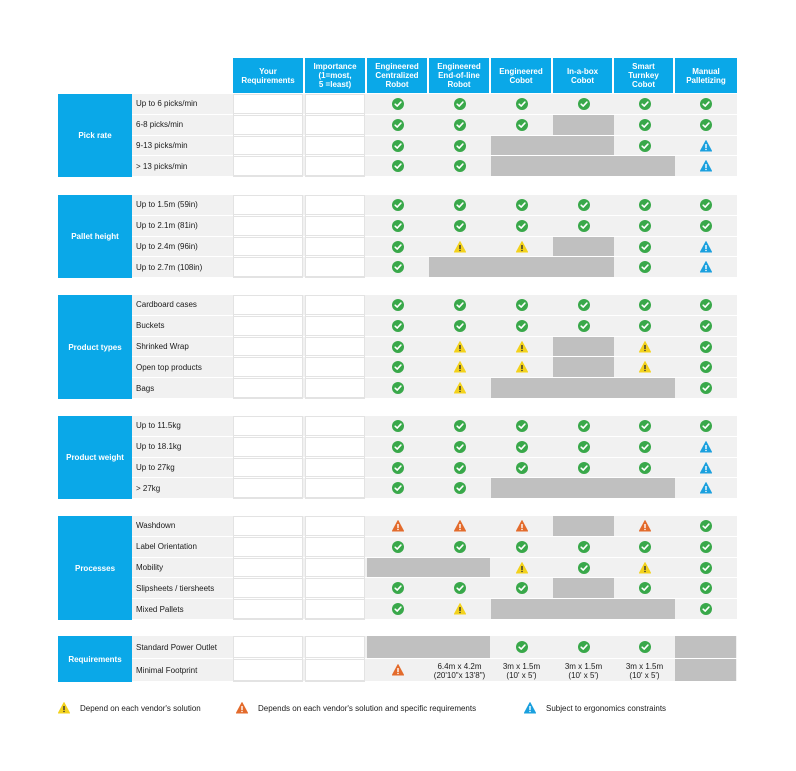 This screenshot has height=771, width=796. Describe the element at coordinates (150, 326) in the screenshot. I see `row-label: Buckets` at that location.